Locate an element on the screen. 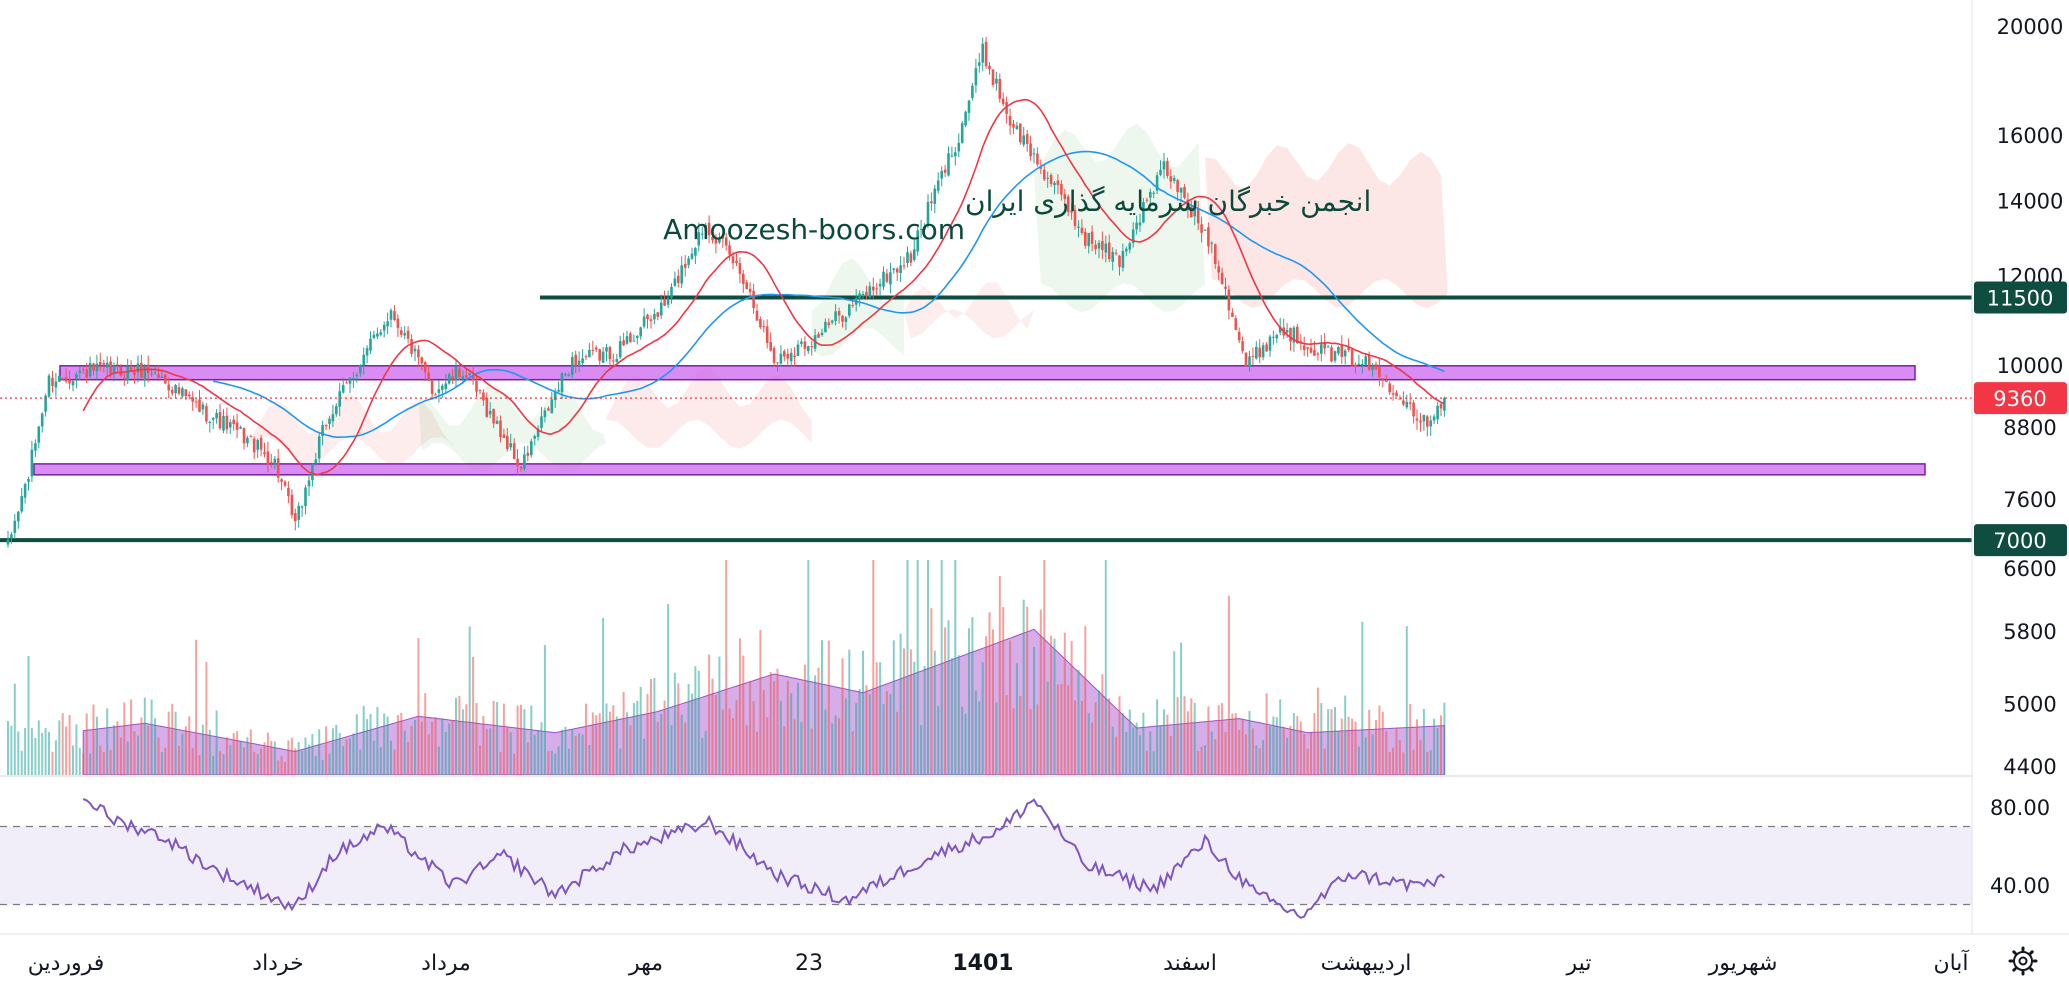 The width and height of the screenshot is (2069, 993). price-badge is located at coordinates (2020, 540).